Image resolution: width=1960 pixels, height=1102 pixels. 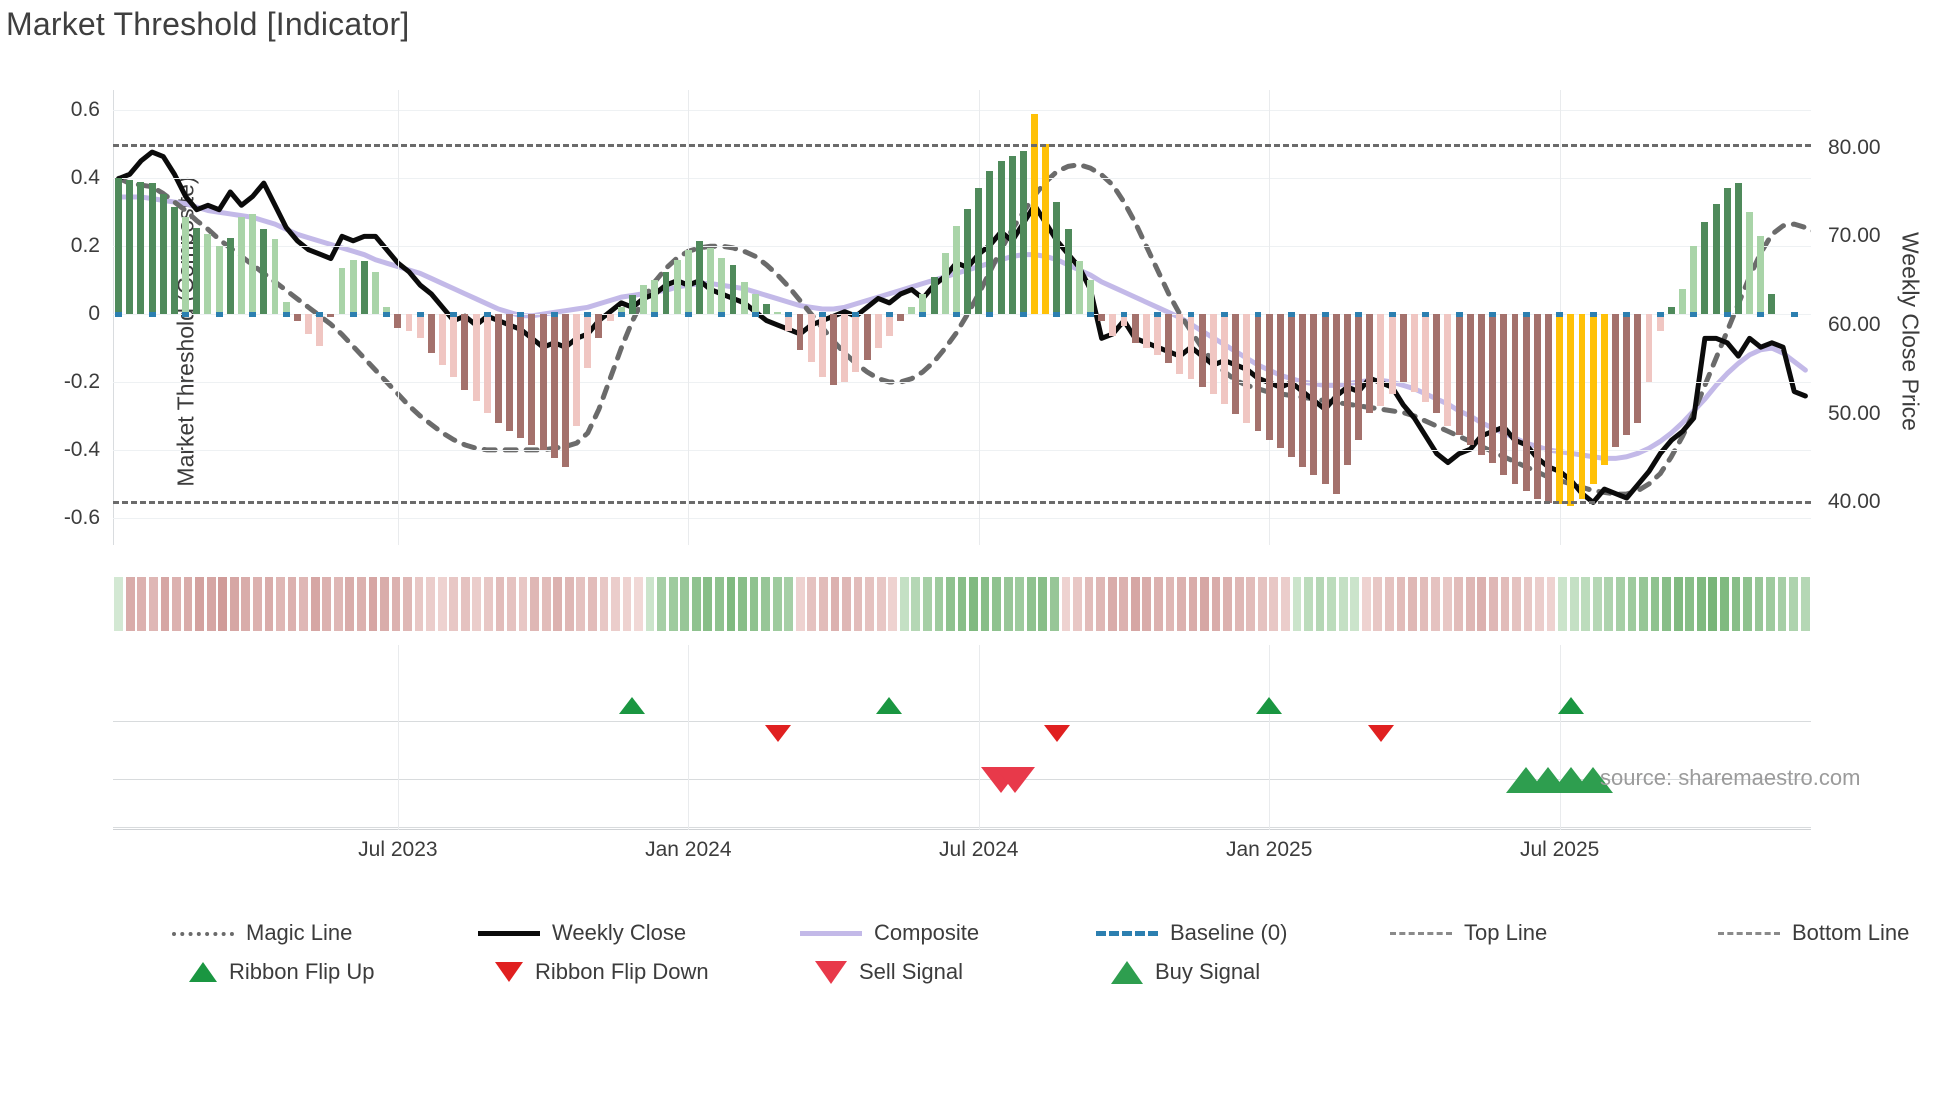 What do you see at coordinates (1854, 147) in the screenshot?
I see `y-axis-right-tick: 80.00` at bounding box center [1854, 147].